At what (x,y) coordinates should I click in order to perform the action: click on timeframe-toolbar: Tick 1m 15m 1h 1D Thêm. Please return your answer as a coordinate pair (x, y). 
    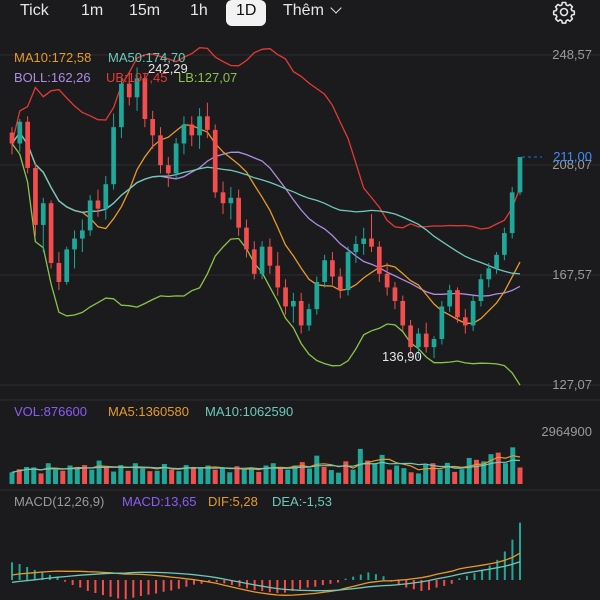
    Looking at the image, I should click on (300, 13).